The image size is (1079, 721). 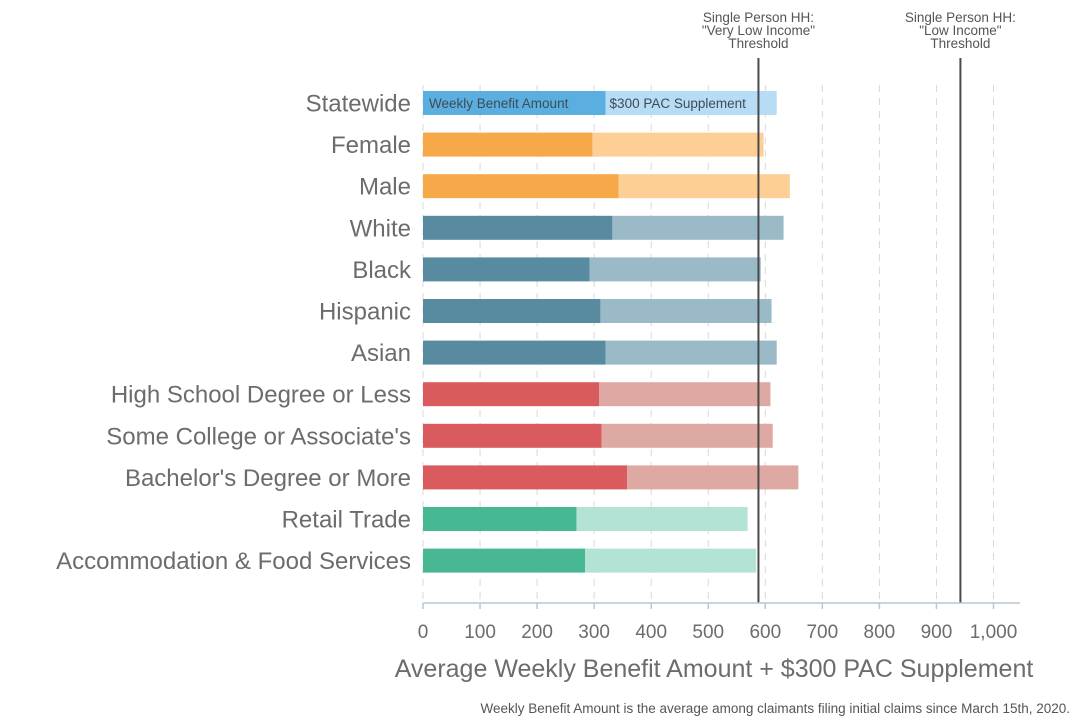 I want to click on threshold-label-1-line-1: "Low Income", so click(x=960, y=30).